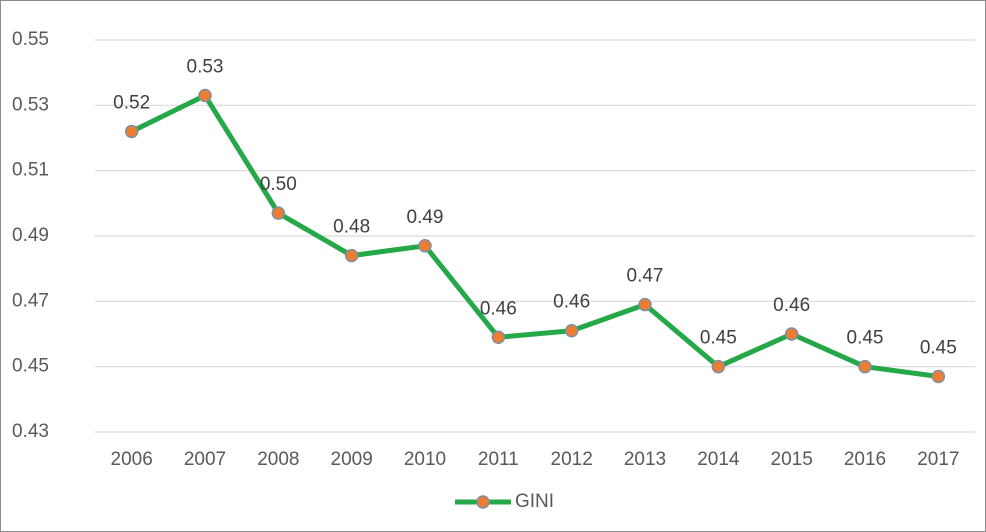 The height and width of the screenshot is (532, 986). I want to click on x-tick-label: 2017, so click(938, 459).